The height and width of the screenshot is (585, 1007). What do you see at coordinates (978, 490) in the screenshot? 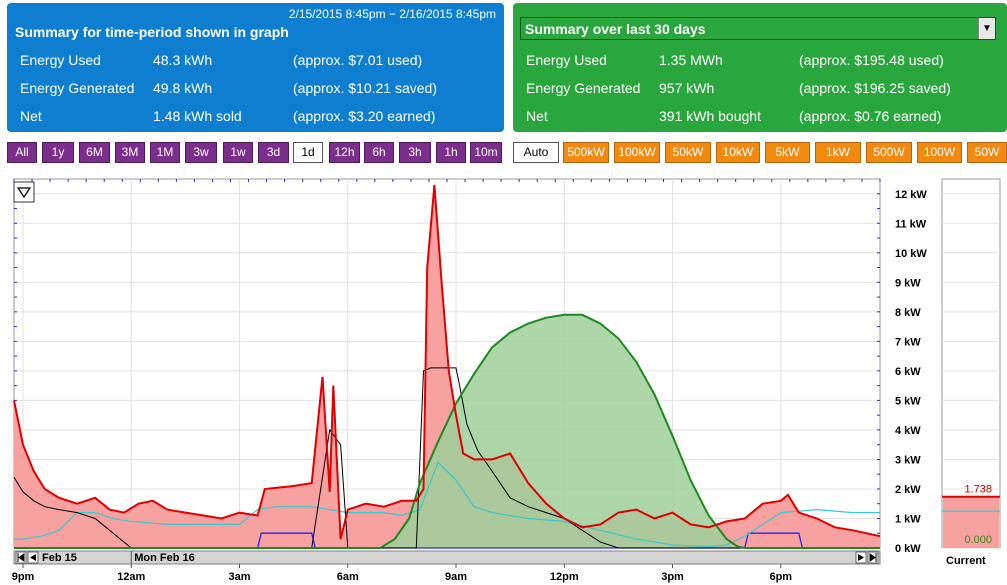
I see `current-used-value: 1.738` at bounding box center [978, 490].